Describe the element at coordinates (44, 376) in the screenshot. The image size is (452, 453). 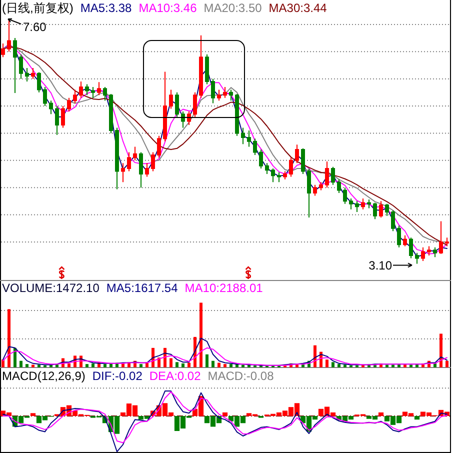
I see `chart-title: MACD(12,26,9)` at that location.